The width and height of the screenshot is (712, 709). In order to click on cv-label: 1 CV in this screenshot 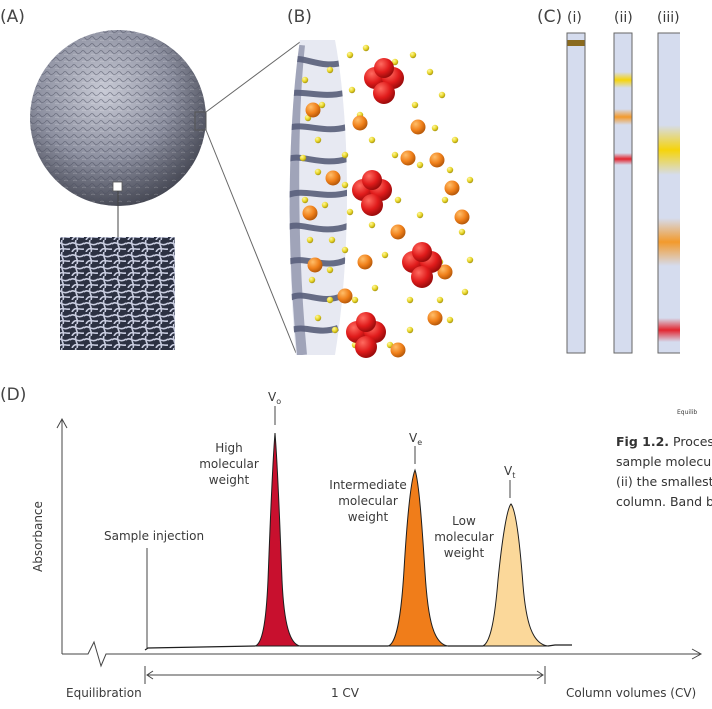, I will do `click(345, 693)`.